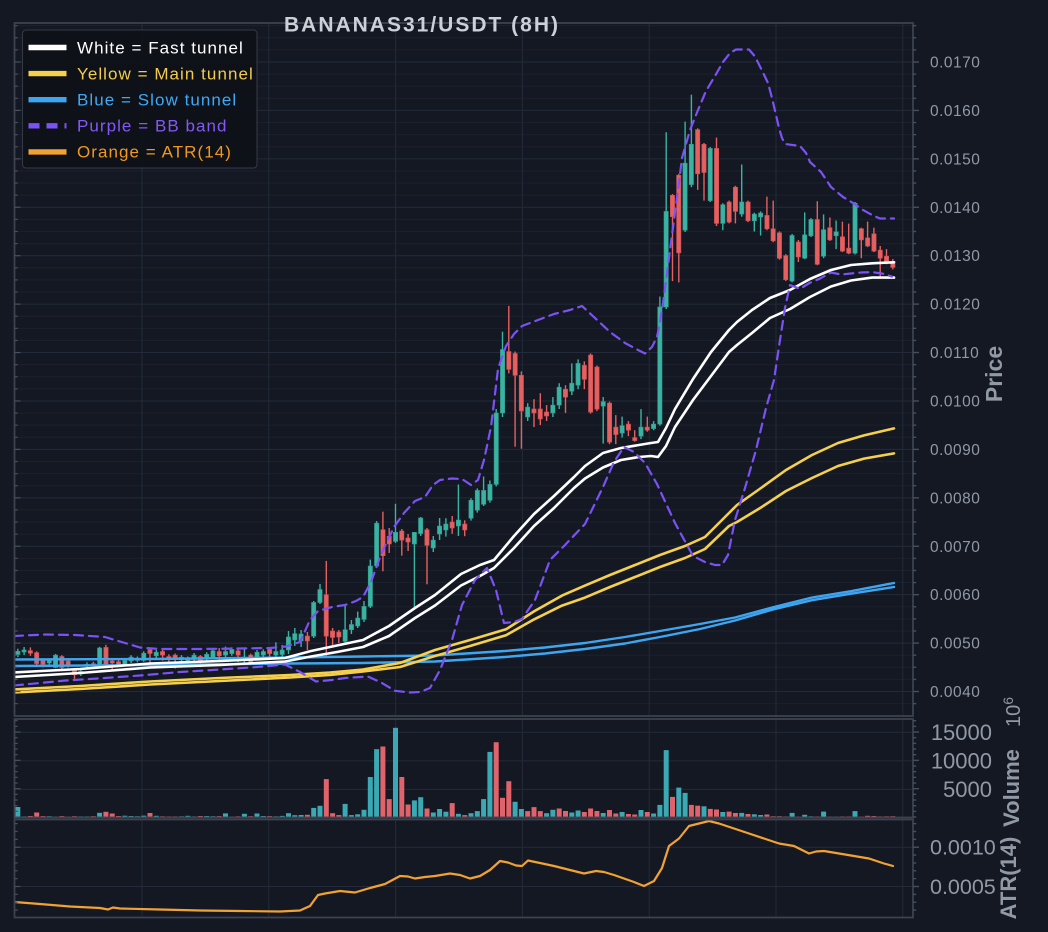 The width and height of the screenshot is (1048, 932). What do you see at coordinates (152, 126) in the screenshot?
I see `svg-text: Purple = BB band` at bounding box center [152, 126].